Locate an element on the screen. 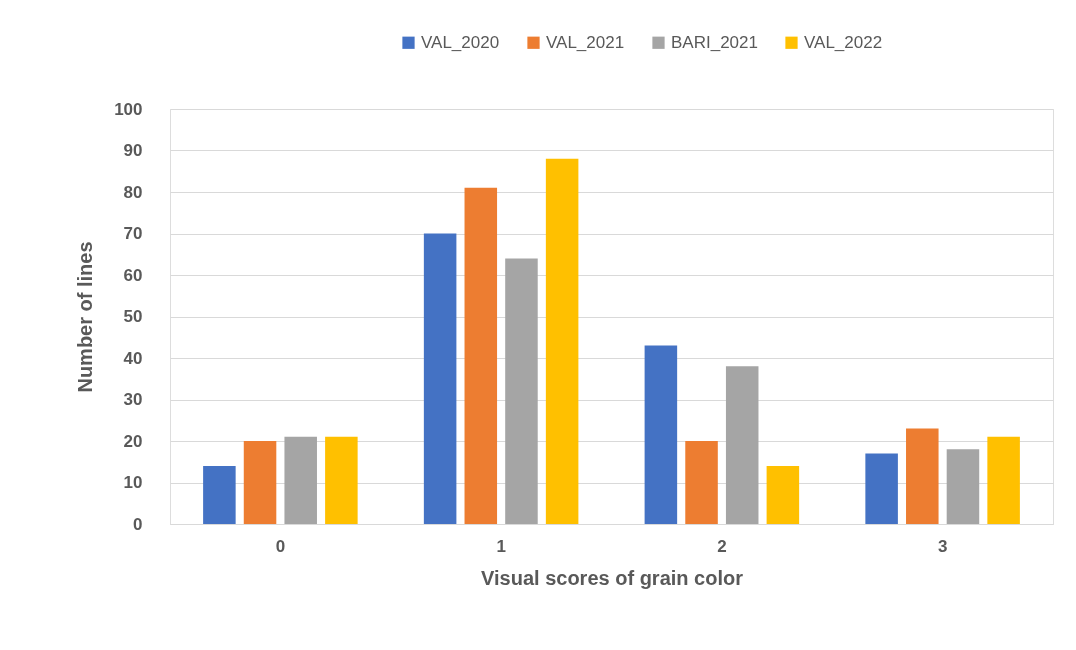 The width and height of the screenshot is (1076, 650). x-tick-label: 0 is located at coordinates (280, 546).